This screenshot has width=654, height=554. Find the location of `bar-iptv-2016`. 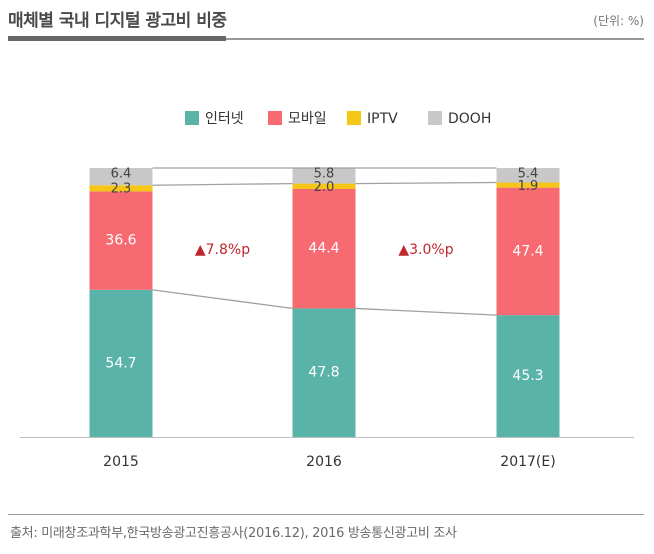

bar-iptv-2016 is located at coordinates (324, 186).